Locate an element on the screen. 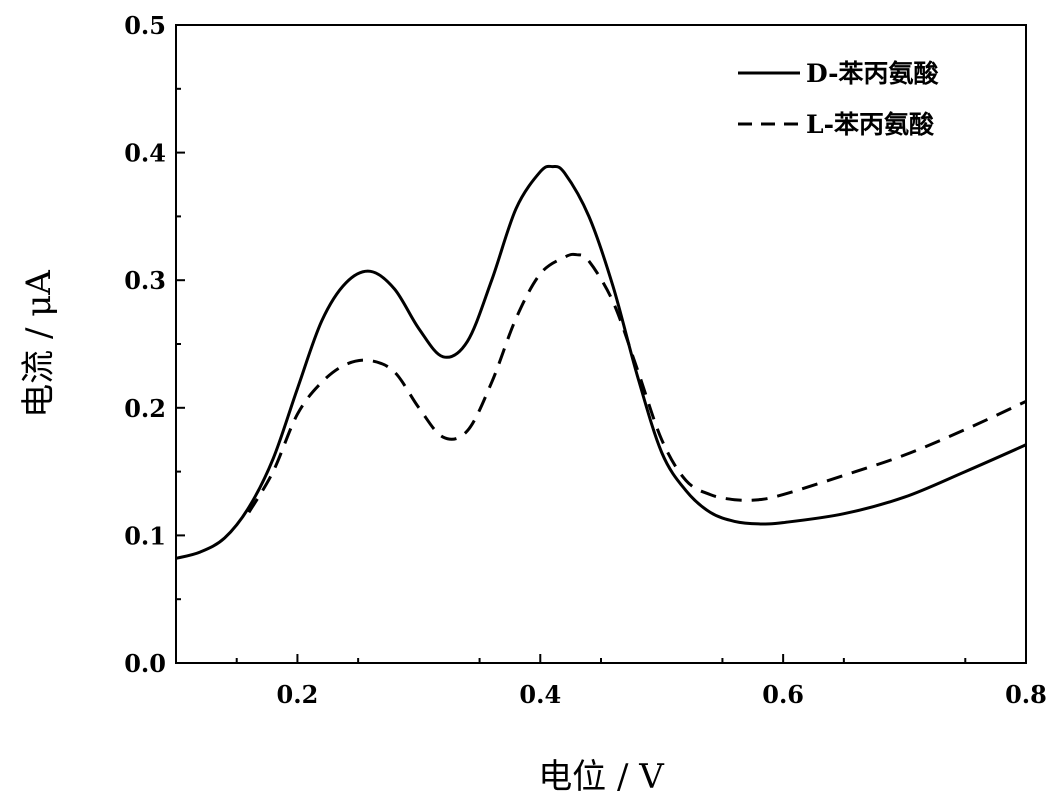  legend: D-苯丙氨酸 L-苯丙氨酸 is located at coordinates (839, 99).